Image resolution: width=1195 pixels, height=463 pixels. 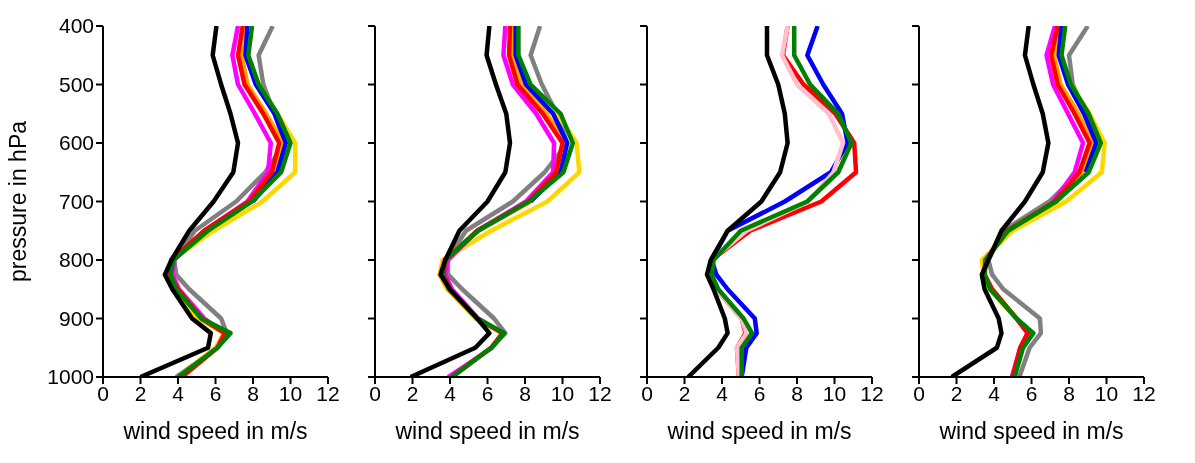 I want to click on y-tick-label: 500, so click(x=76, y=84).